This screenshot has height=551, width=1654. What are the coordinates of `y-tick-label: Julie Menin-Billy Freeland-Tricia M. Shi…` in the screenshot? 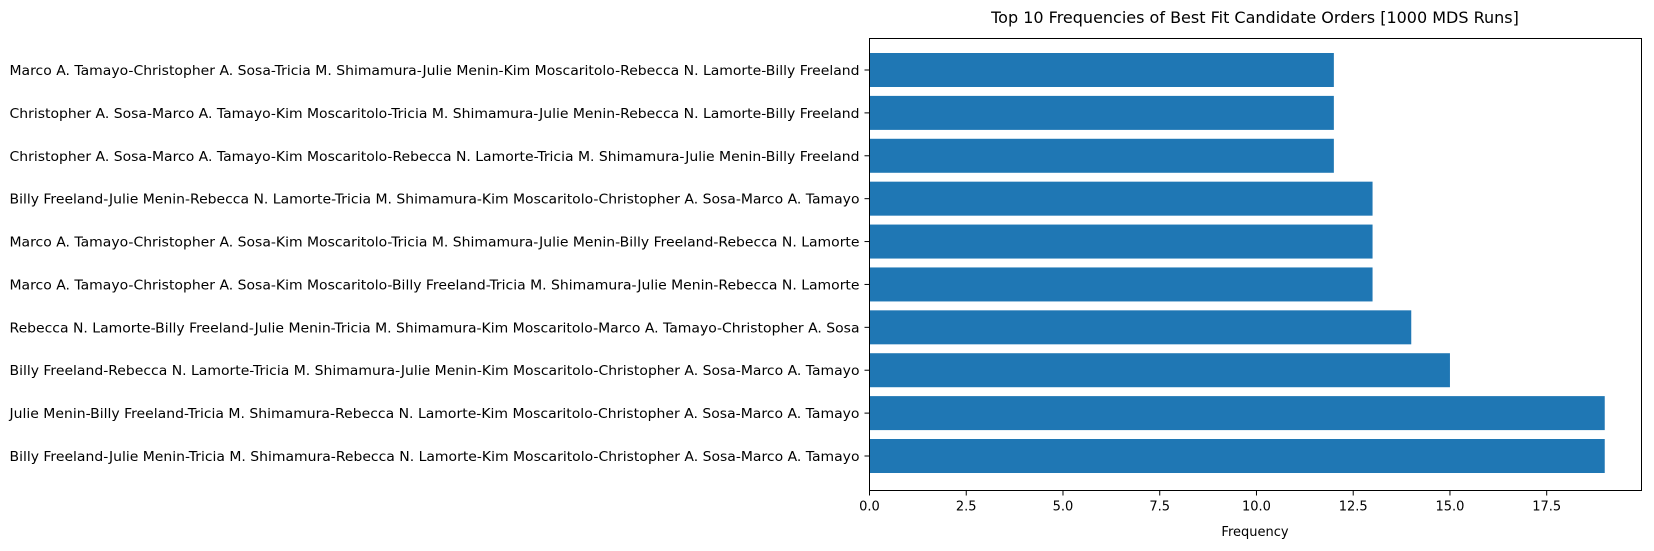 It's located at (433, 414).